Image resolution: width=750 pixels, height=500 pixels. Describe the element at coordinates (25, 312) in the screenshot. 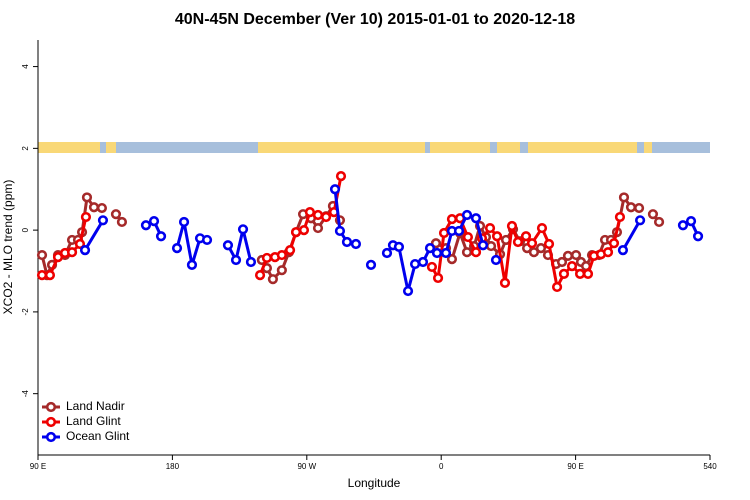

I see `y-tick-label: -2` at that location.